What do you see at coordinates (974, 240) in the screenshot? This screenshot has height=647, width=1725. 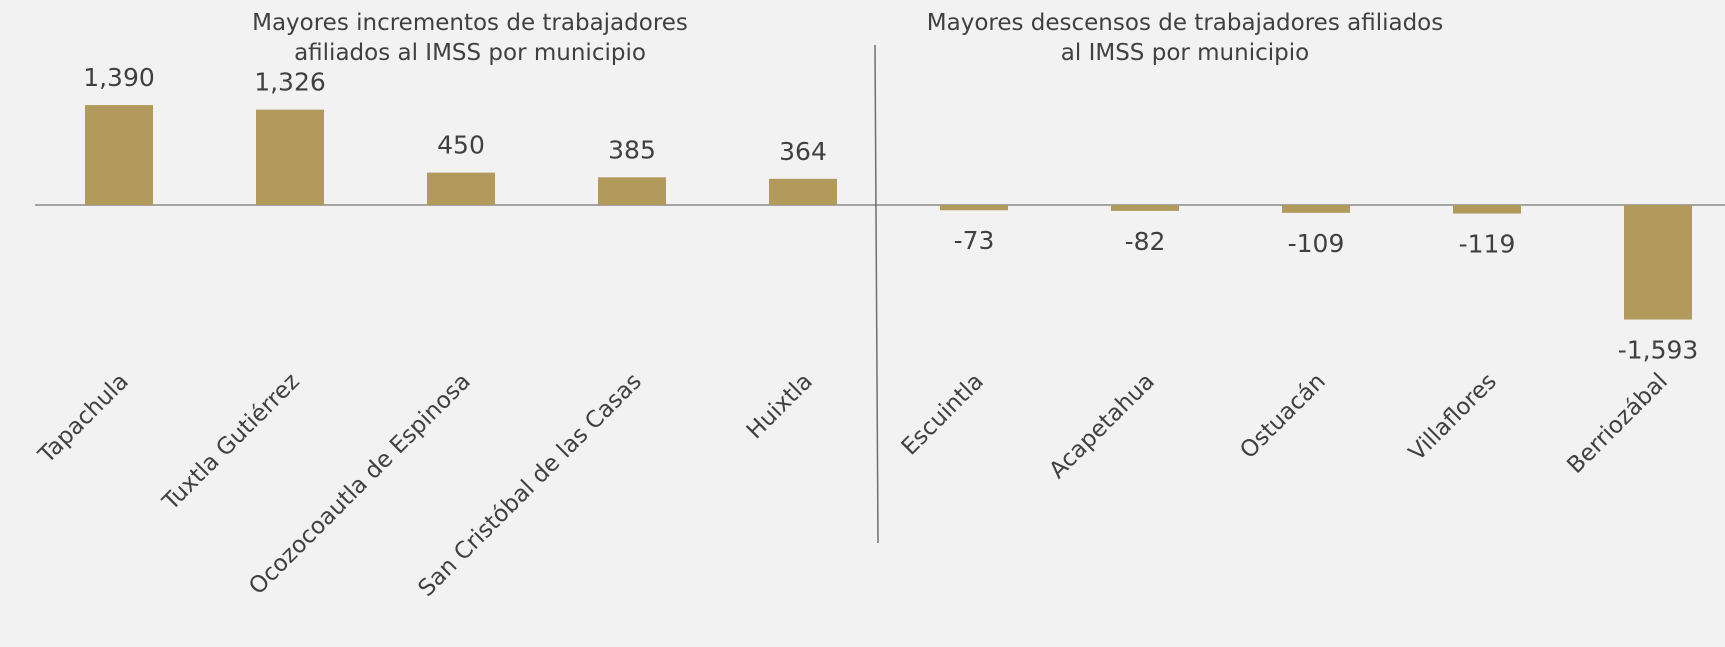 I see `value-label: -73` at bounding box center [974, 240].